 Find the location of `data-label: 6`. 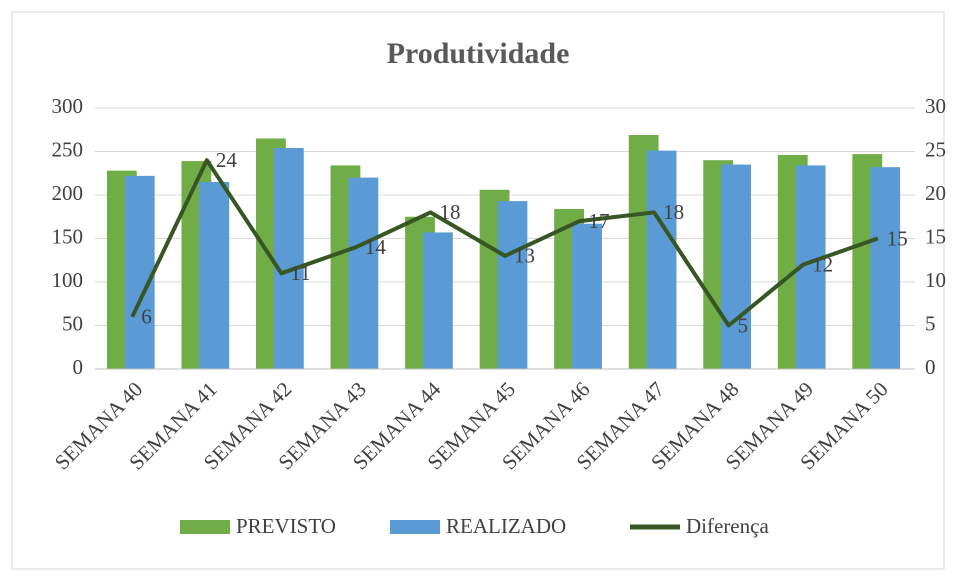

data-label: 6 is located at coordinates (146, 317).